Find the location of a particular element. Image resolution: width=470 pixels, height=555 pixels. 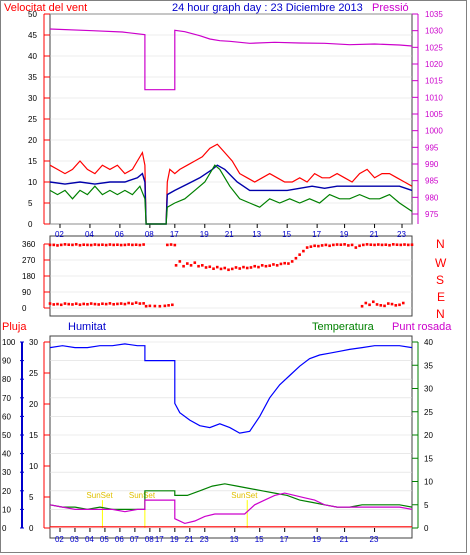

wind-x-tick-label: 04 is located at coordinates (89, 234).